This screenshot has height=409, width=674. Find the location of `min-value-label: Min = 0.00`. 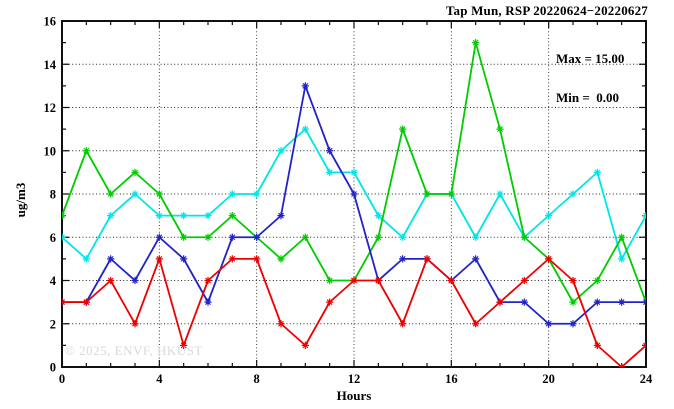

min-value-label: Min = 0.00 is located at coordinates (588, 97).